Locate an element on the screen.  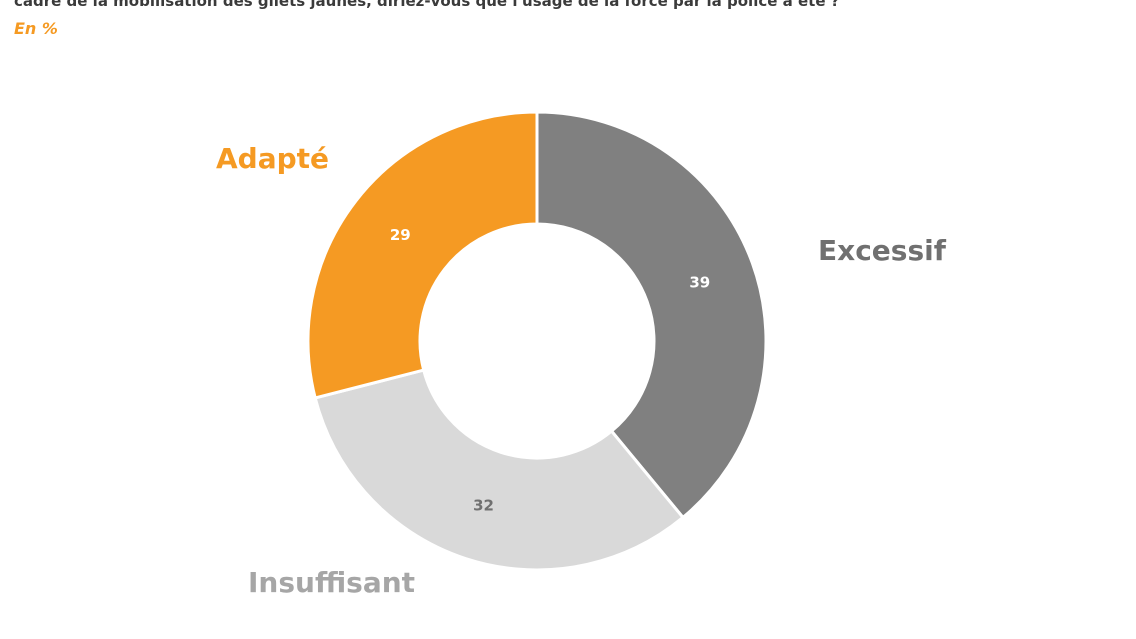
slice-adapte is located at coordinates (422, 255).